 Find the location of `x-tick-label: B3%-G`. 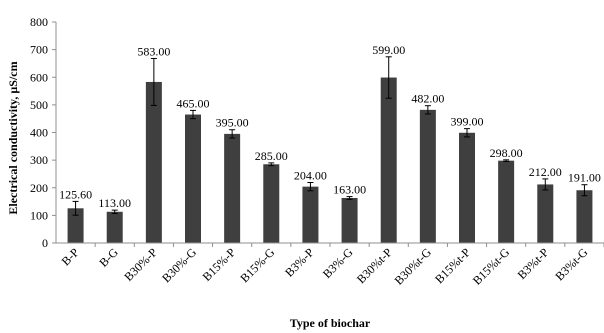

x-tick-label: B3%-G is located at coordinates (338, 263).